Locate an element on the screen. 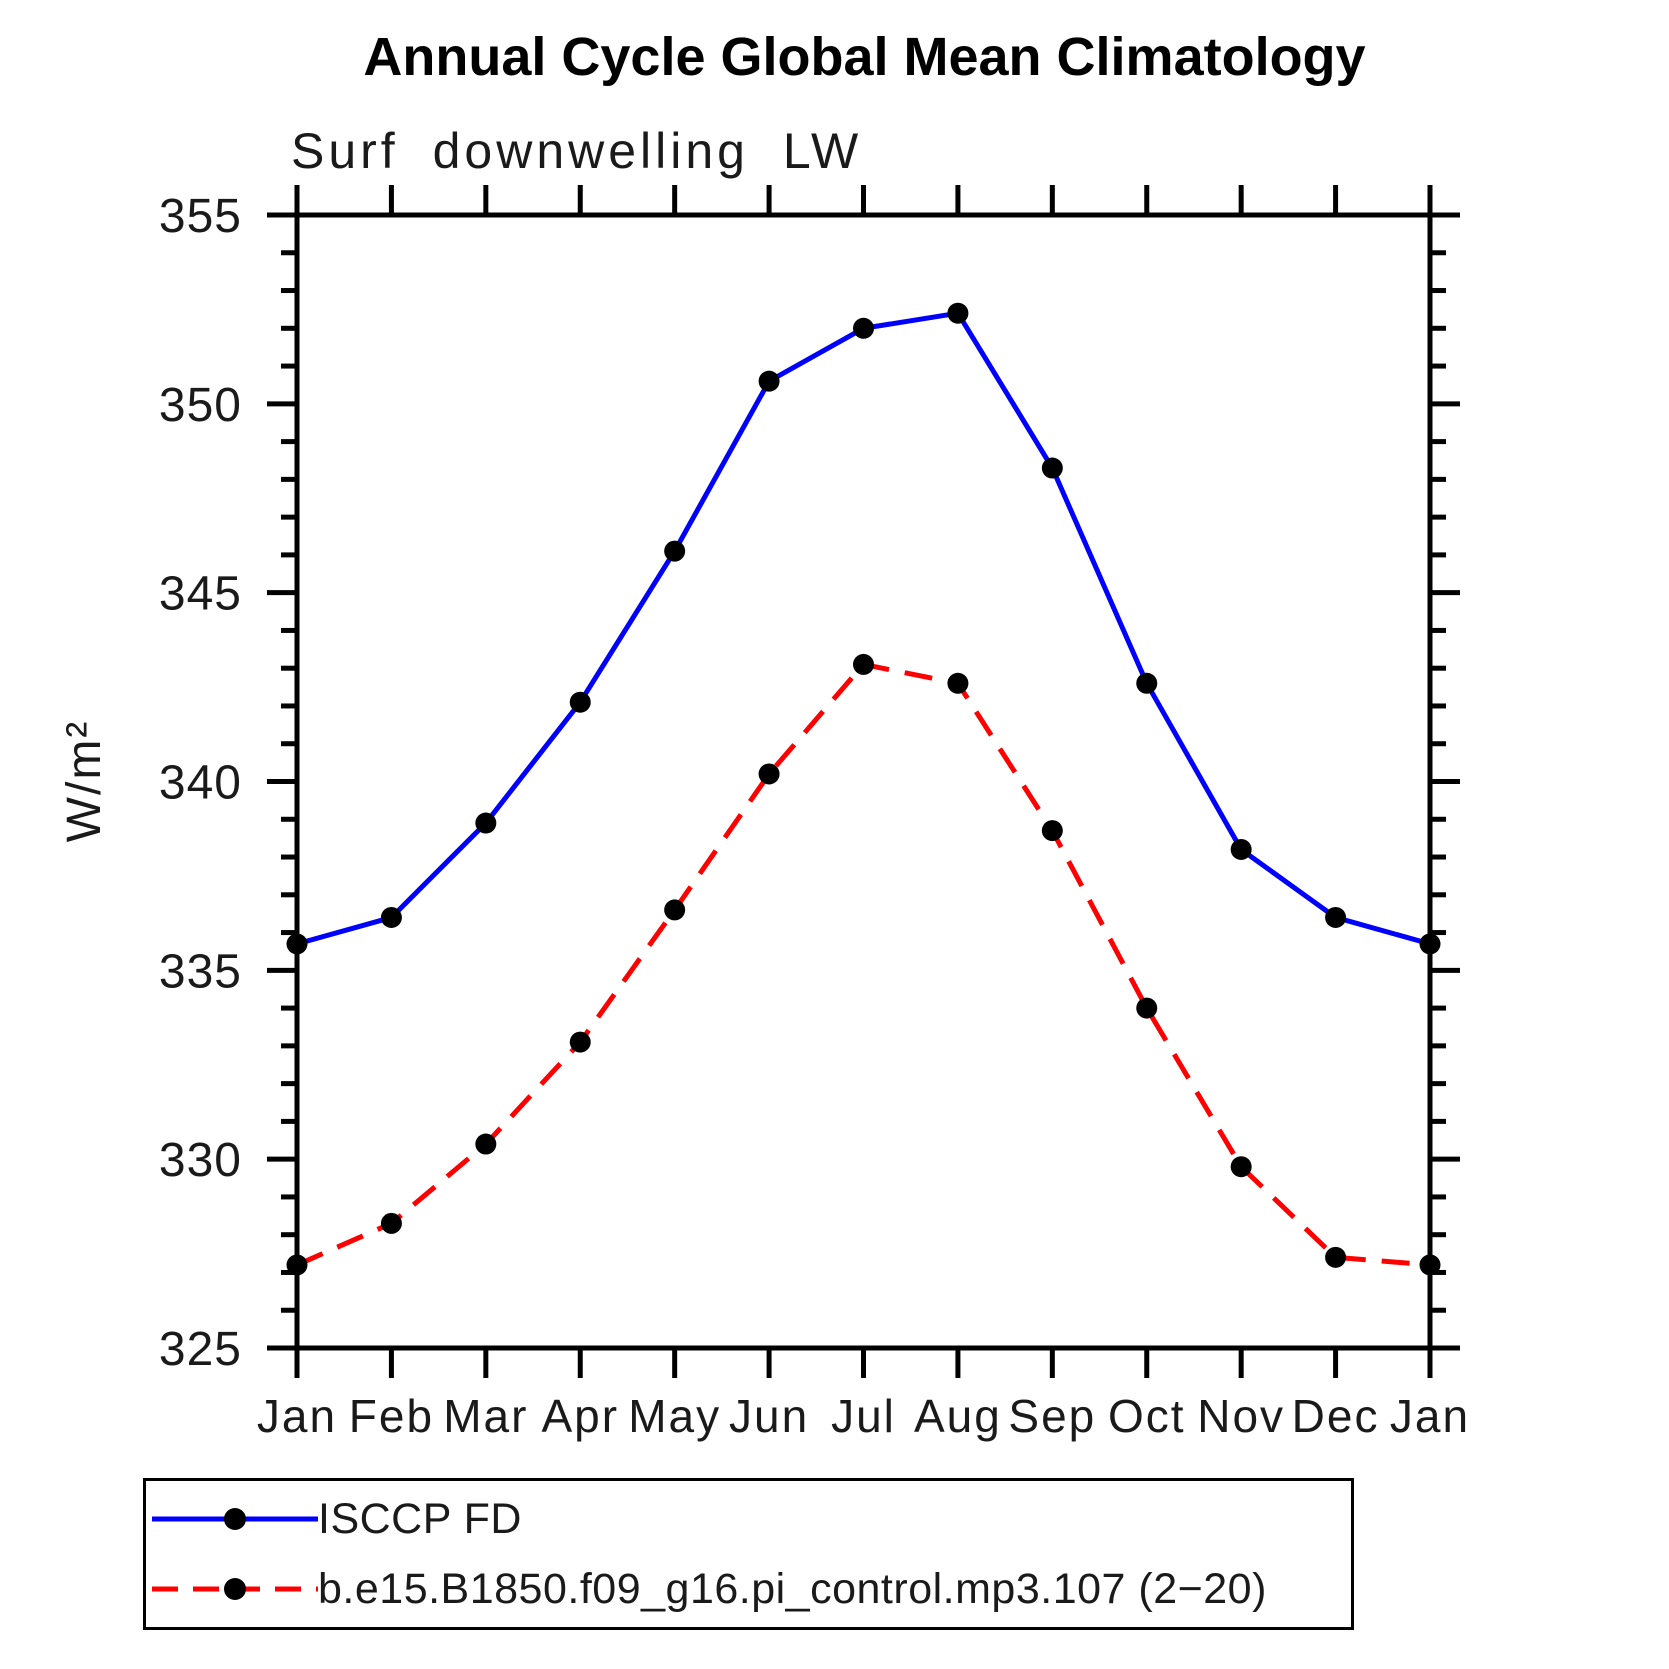 Image resolution: width=1669 pixels, height=1669 pixels. x-tick-label: Mar is located at coordinates (485, 1416).